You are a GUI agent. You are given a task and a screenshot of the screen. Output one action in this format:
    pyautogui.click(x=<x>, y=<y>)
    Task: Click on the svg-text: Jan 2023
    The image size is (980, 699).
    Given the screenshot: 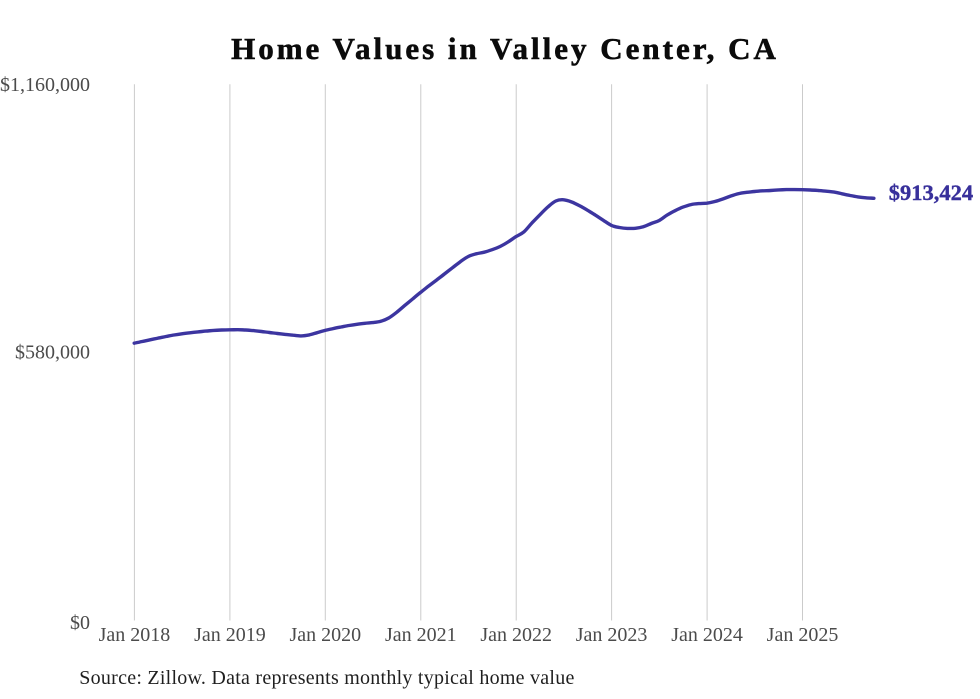 What is the action you would take?
    pyautogui.click(x=612, y=635)
    